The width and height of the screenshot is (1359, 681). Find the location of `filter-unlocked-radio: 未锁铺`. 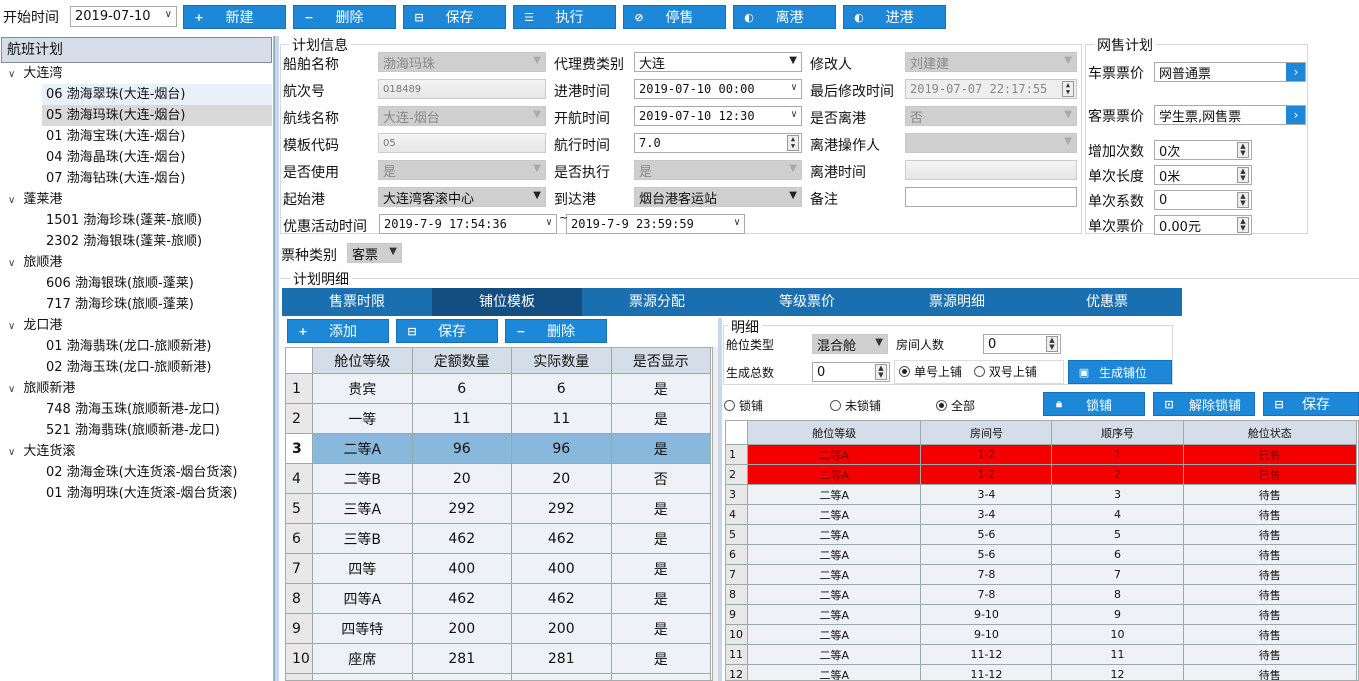

filter-unlocked-radio: 未锁铺 is located at coordinates (855, 405).